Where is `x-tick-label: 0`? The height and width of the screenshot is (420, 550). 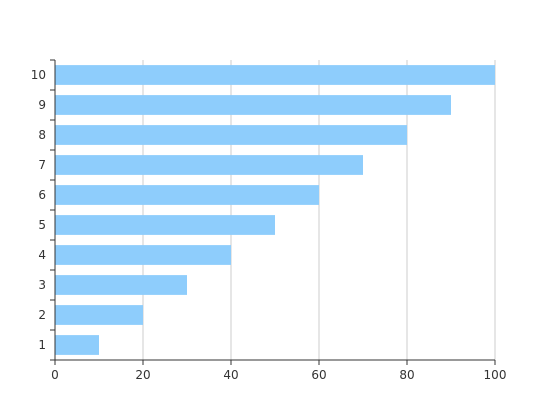 x-tick-label: 0 is located at coordinates (55, 375).